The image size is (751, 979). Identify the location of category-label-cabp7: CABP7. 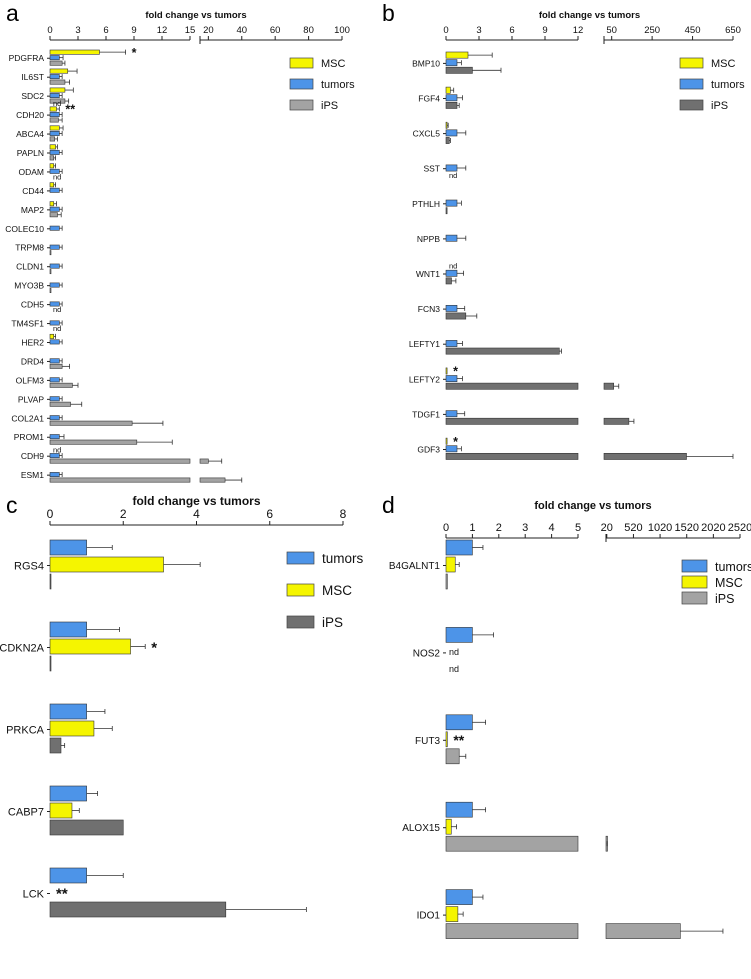
(26, 812).